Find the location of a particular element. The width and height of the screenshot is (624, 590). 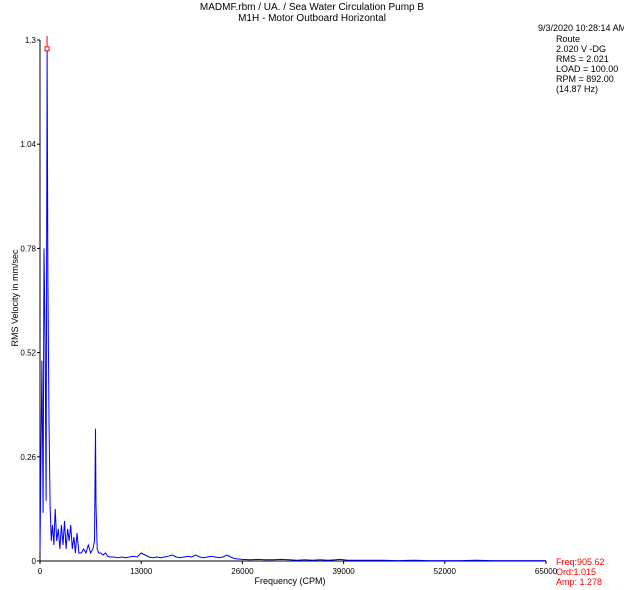

x-axis-label: Frequency (CPM) is located at coordinates (290, 581).